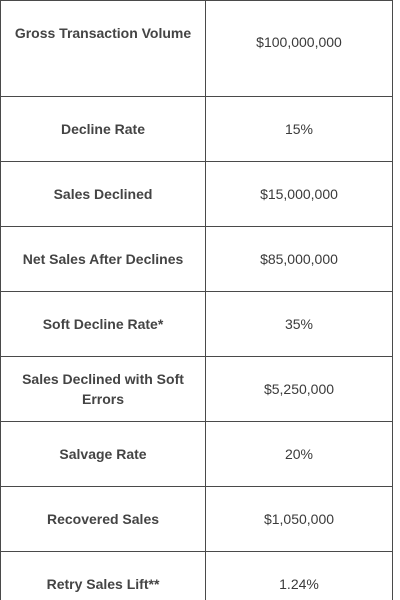 This screenshot has height=600, width=400. Describe the element at coordinates (299, 519) in the screenshot. I see `row-value: $1,050,000` at that location.